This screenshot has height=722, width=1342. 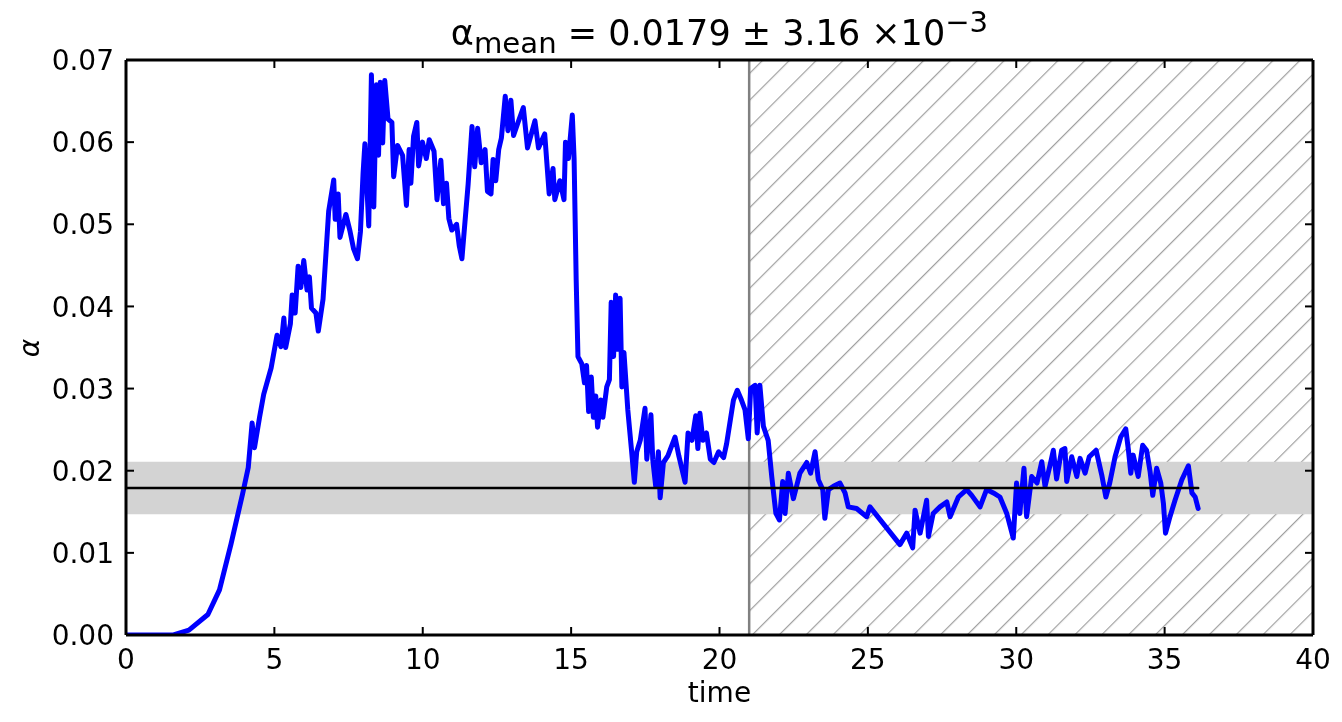 What do you see at coordinates (126, 660) in the screenshot?
I see `x-tick-label: 0` at bounding box center [126, 660].